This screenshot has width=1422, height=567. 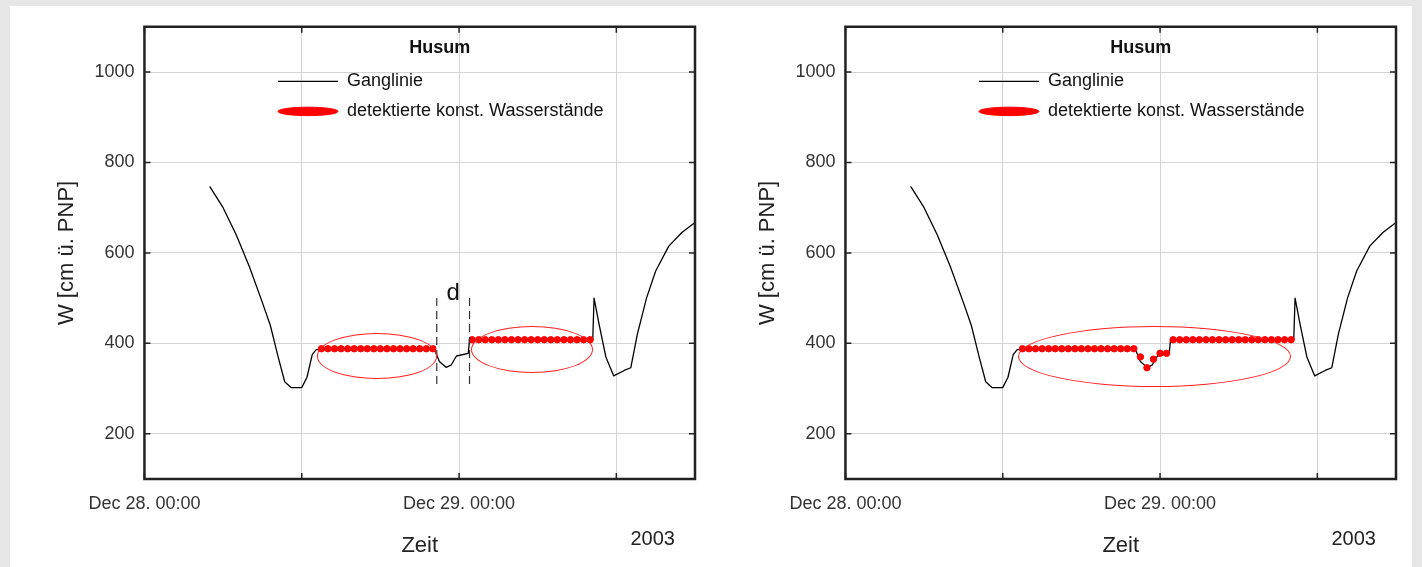 What do you see at coordinates (453, 291) in the screenshot?
I see `ref-line-label: d` at bounding box center [453, 291].